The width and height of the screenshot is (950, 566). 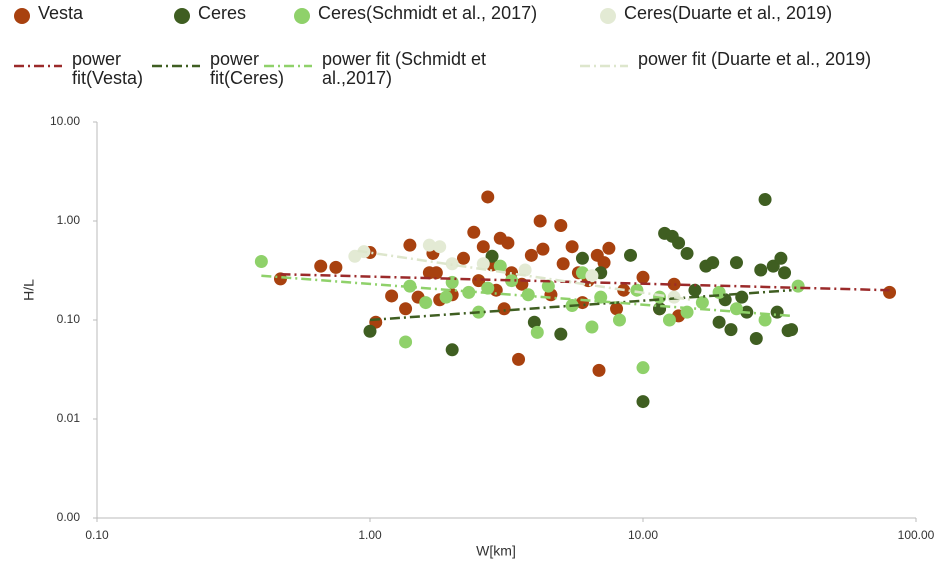 What do you see at coordinates (69, 319) in the screenshot?
I see `y-tick-label: 0.10` at bounding box center [69, 319].